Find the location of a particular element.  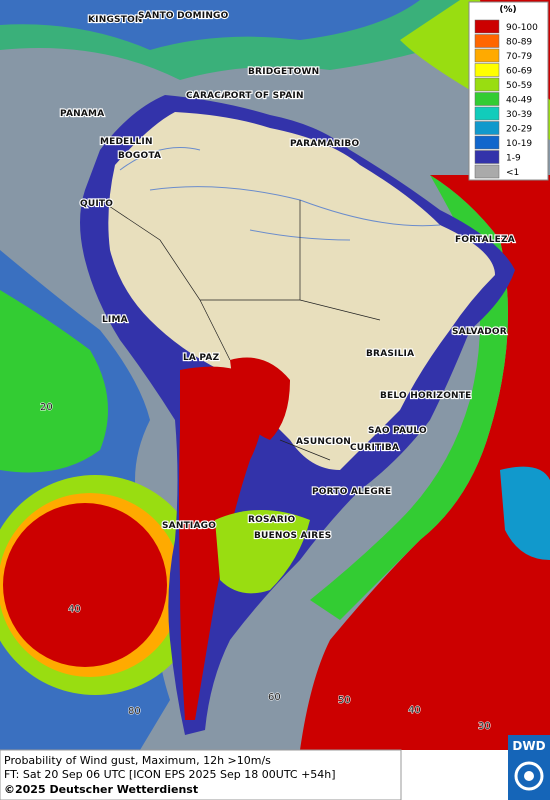

graticule-label: 50 is located at coordinates (344, 700).